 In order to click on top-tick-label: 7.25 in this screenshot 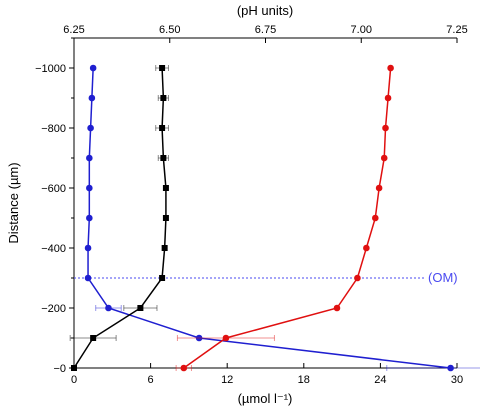, I will do `click(456, 30)`.